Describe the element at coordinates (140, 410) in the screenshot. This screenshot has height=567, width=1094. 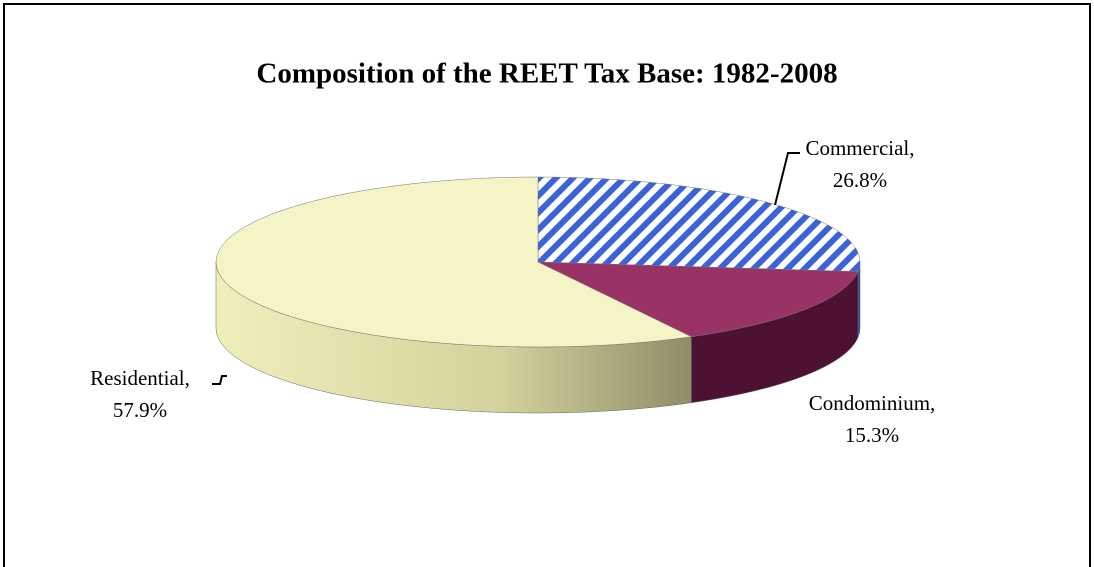
I see `data-label-value: 57.9%` at that location.